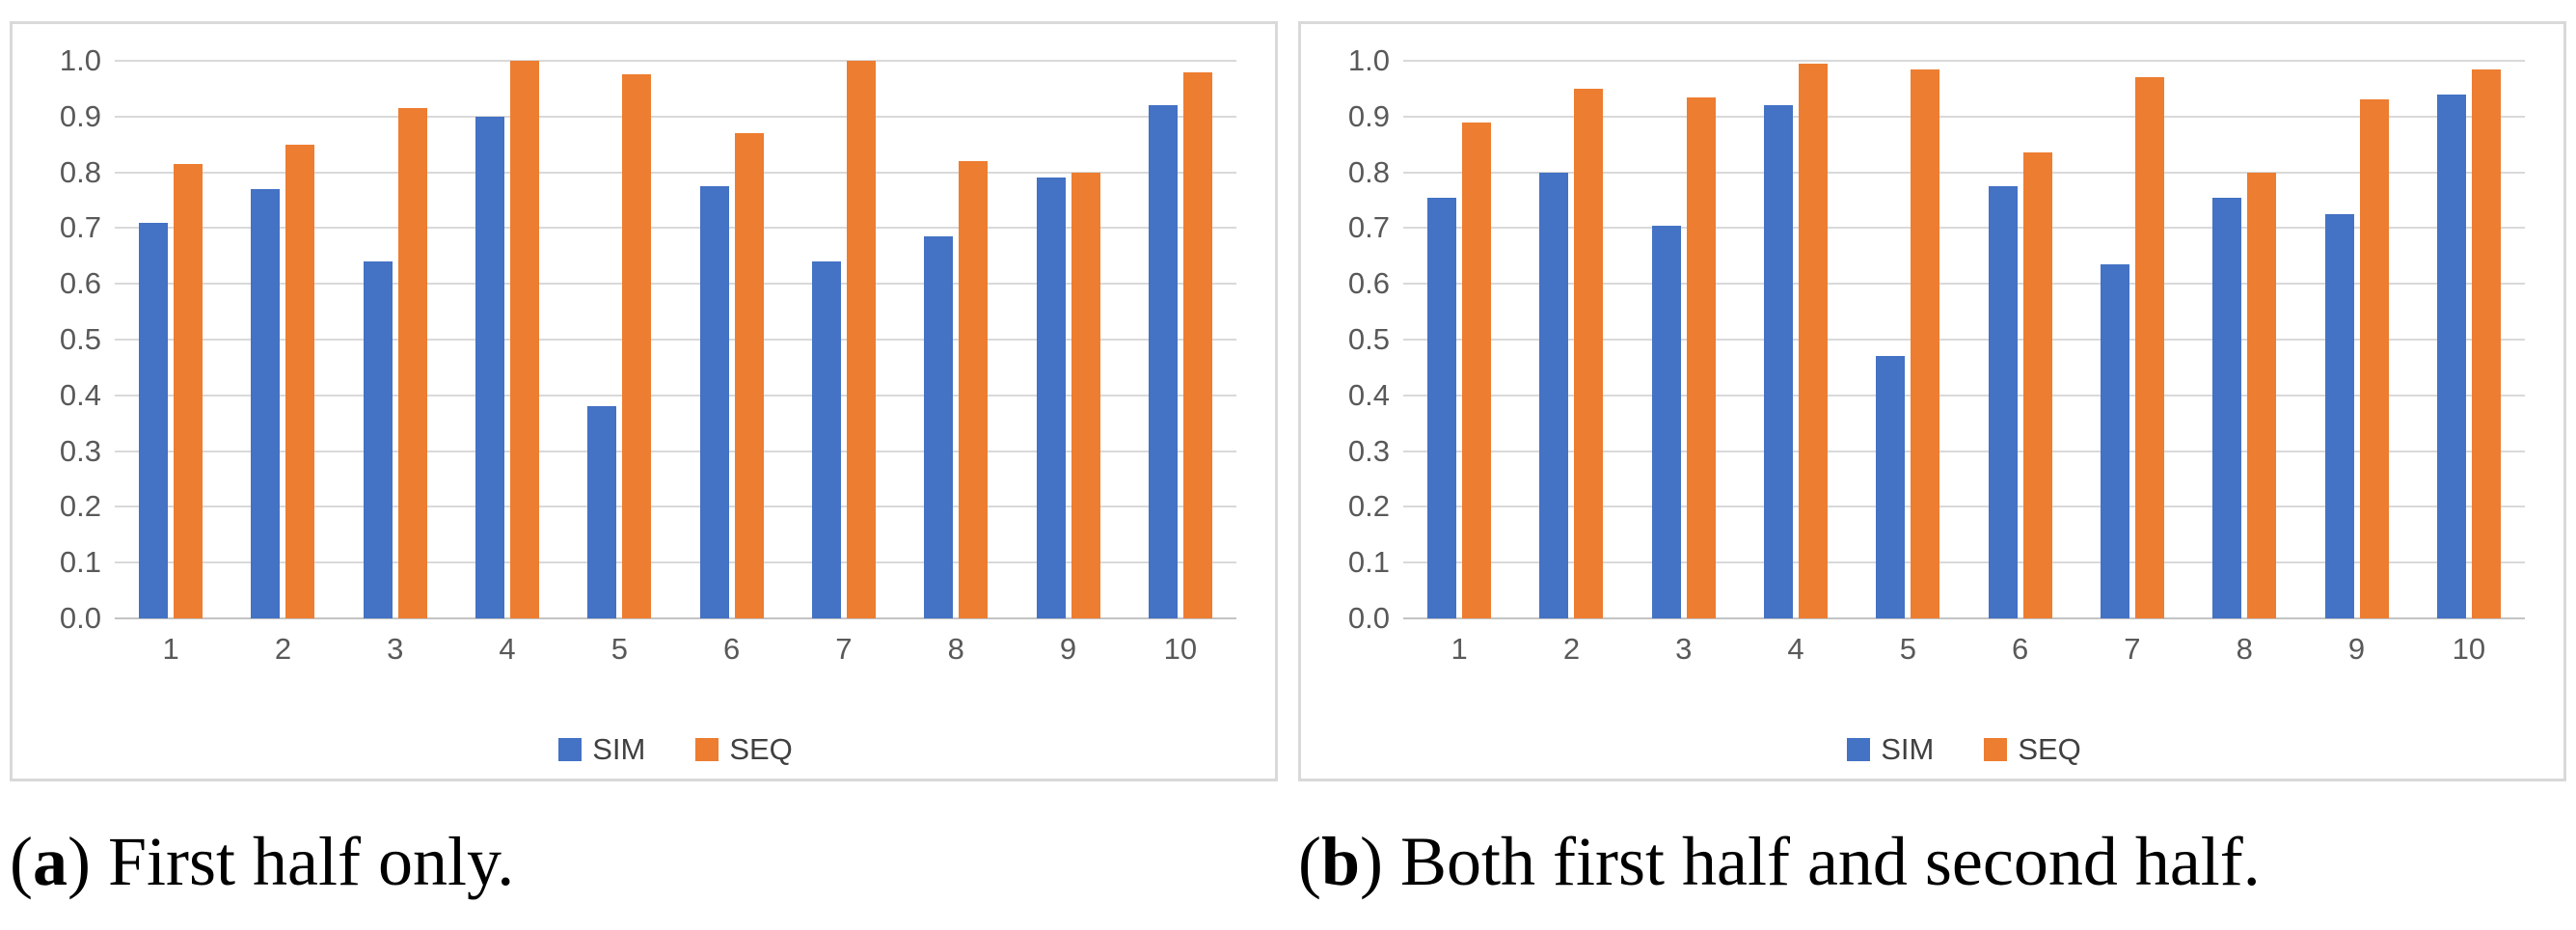 Image resolution: width=2576 pixels, height=930 pixels. I want to click on x-tick-label-3: 3, so click(1684, 649).